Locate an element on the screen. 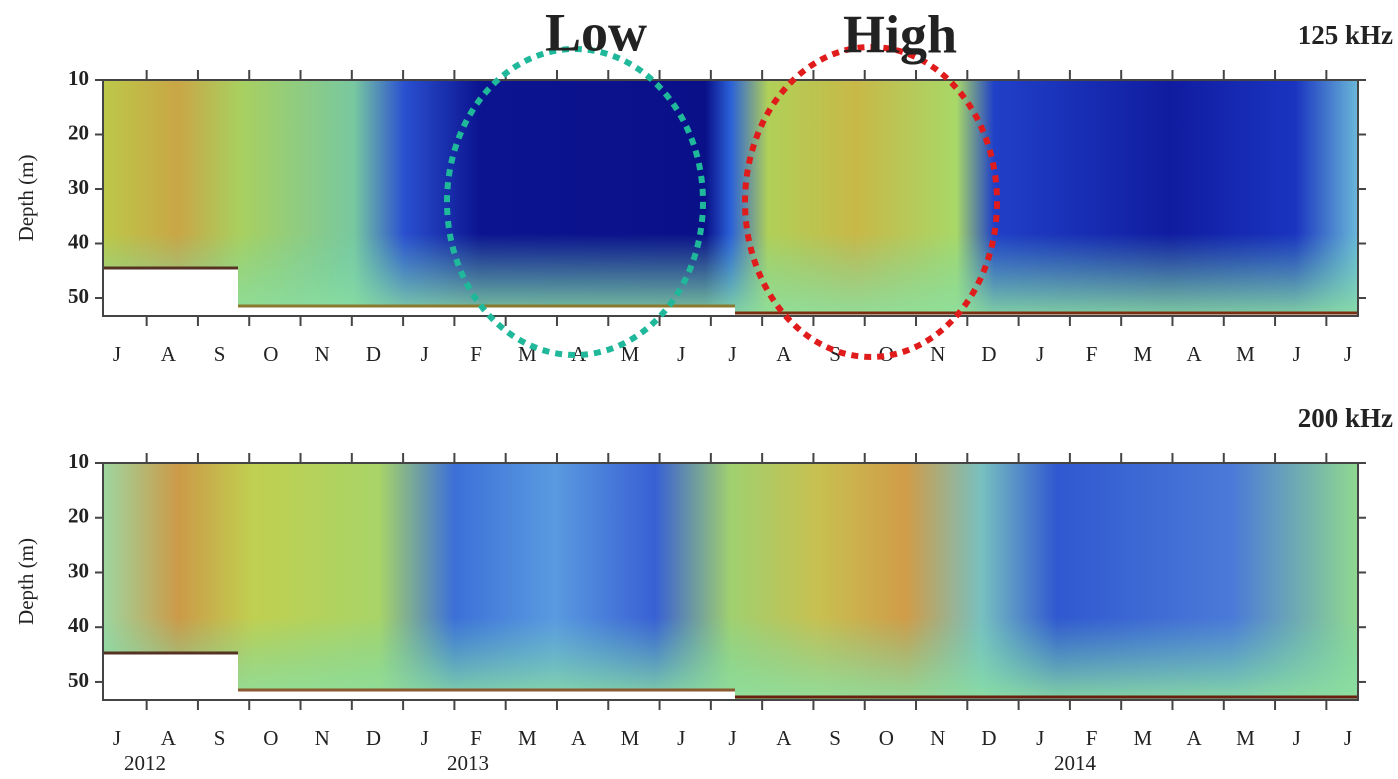 This screenshot has height=779, width=1398. year-label: 2013 is located at coordinates (468, 763).